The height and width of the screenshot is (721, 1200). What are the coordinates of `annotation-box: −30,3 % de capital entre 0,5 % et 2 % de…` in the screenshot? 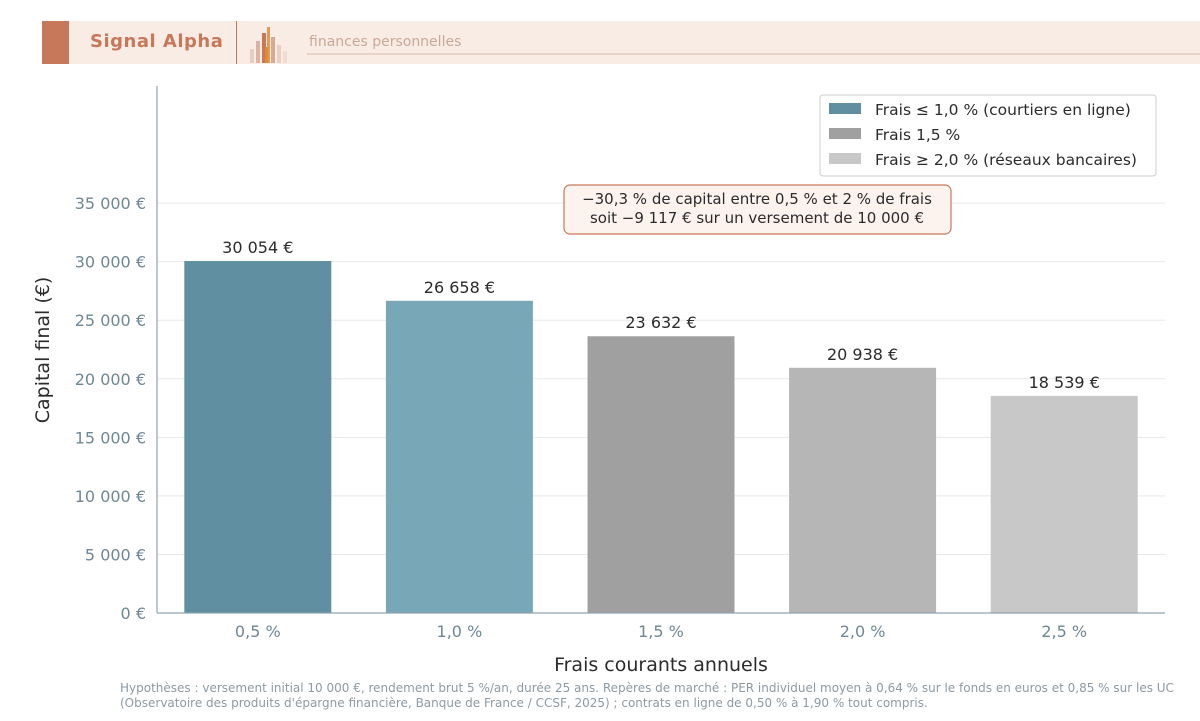 It's located at (757, 209).